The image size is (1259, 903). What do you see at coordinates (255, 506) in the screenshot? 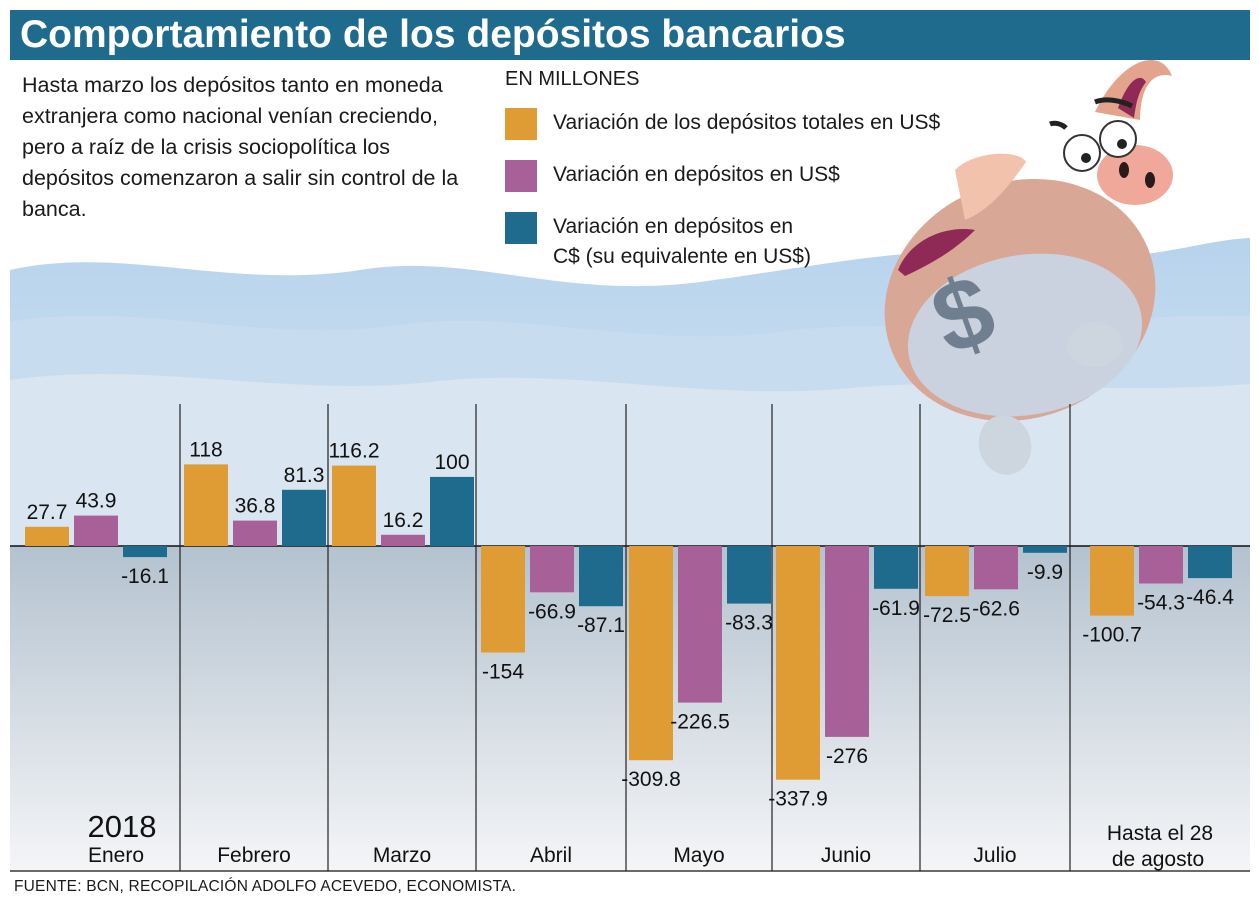
I see `data-label: 36.8` at bounding box center [255, 506].